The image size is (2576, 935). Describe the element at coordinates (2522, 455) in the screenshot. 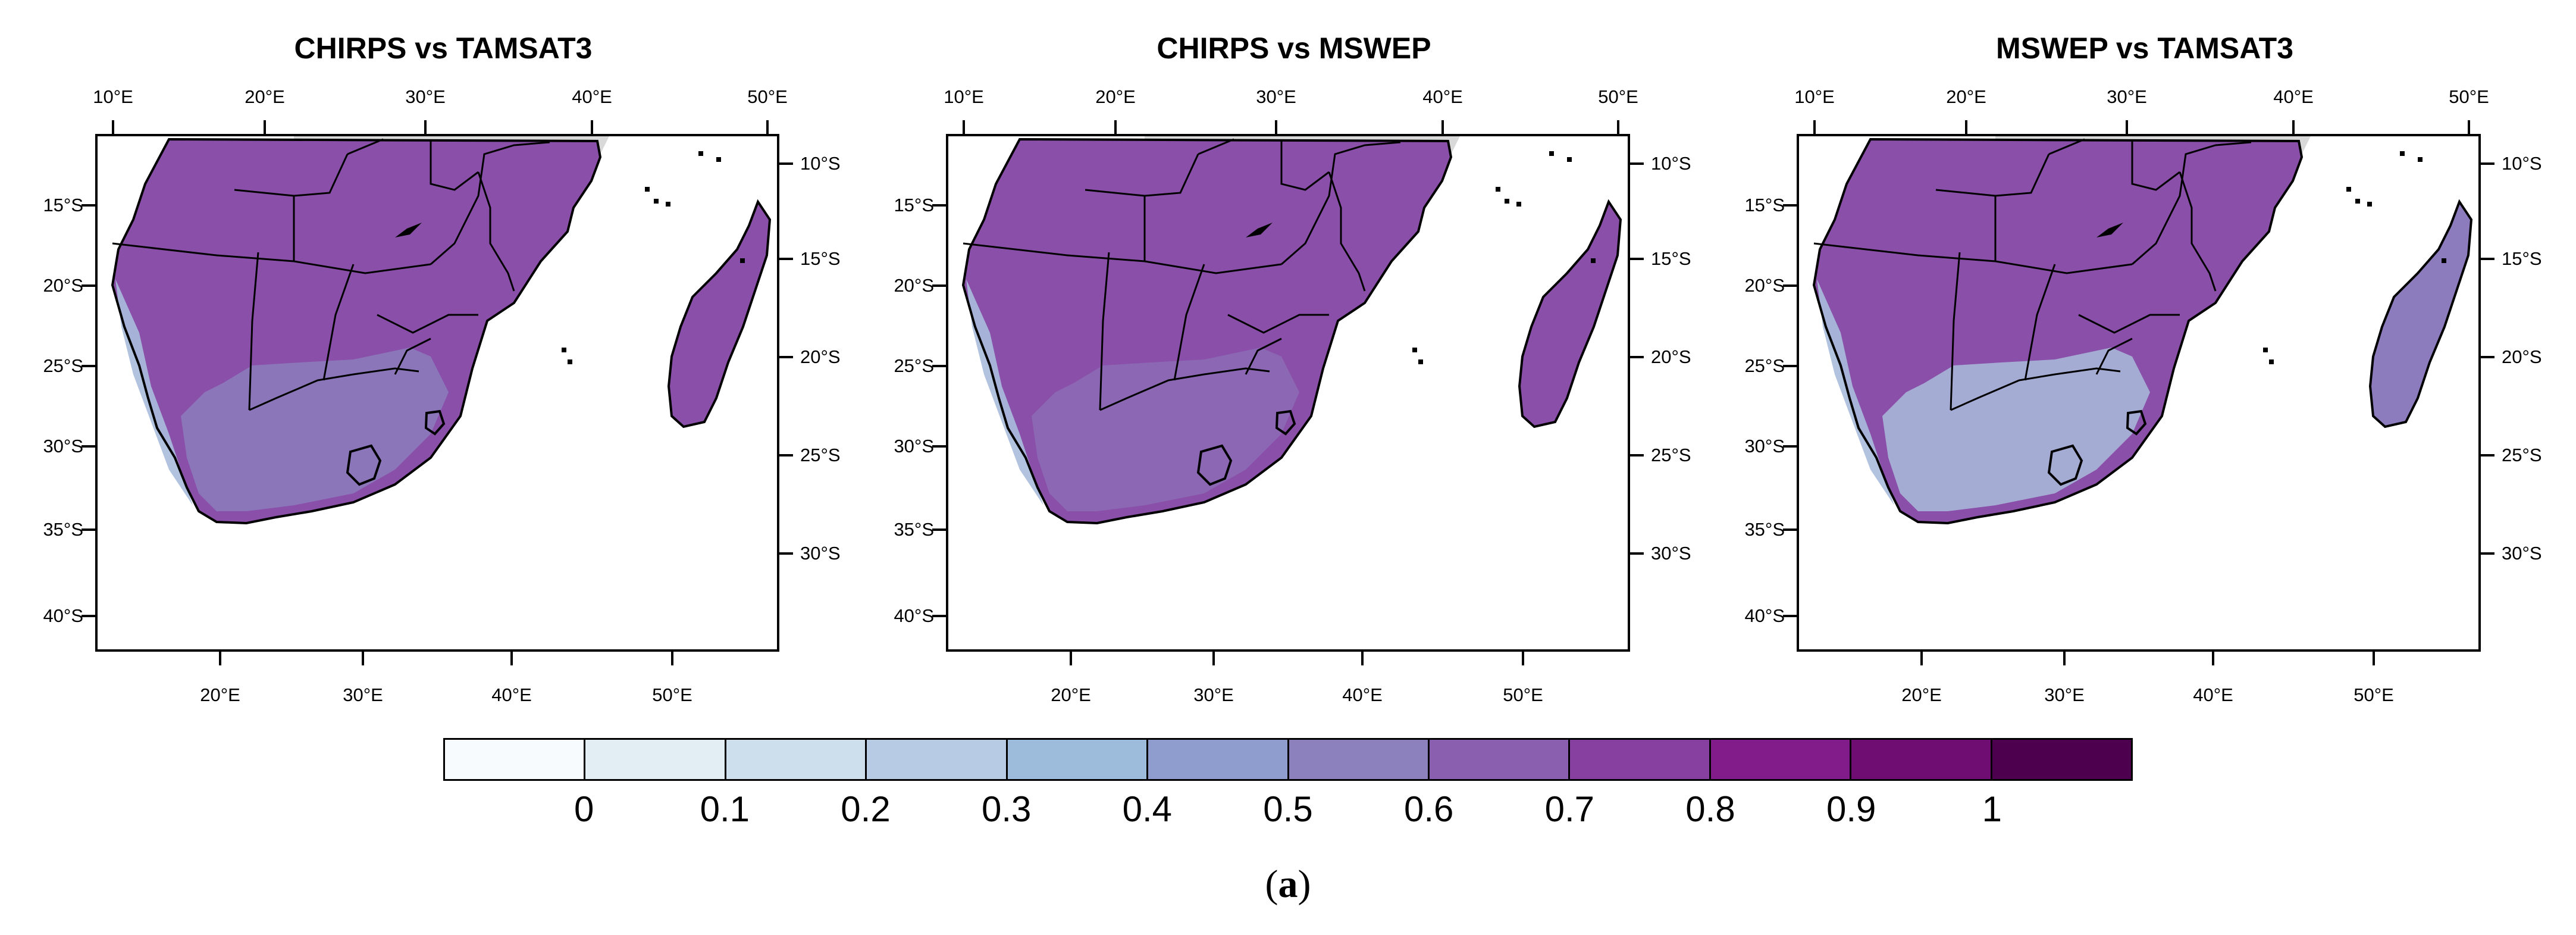

I see `axis-tick-label: 25°S` at that location.